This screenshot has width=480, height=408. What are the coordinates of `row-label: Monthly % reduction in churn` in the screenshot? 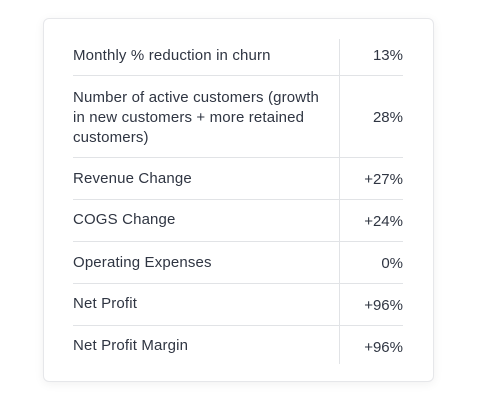 It's located at (203, 56).